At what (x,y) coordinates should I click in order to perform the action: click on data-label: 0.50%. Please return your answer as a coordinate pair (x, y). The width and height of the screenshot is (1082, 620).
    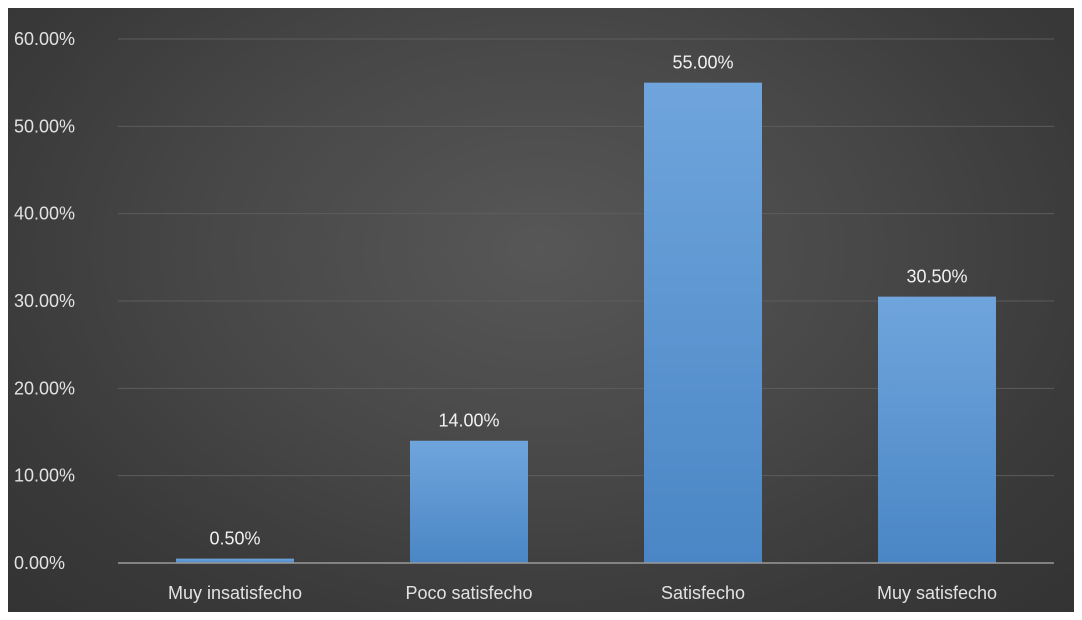
    Looking at the image, I should click on (234, 539).